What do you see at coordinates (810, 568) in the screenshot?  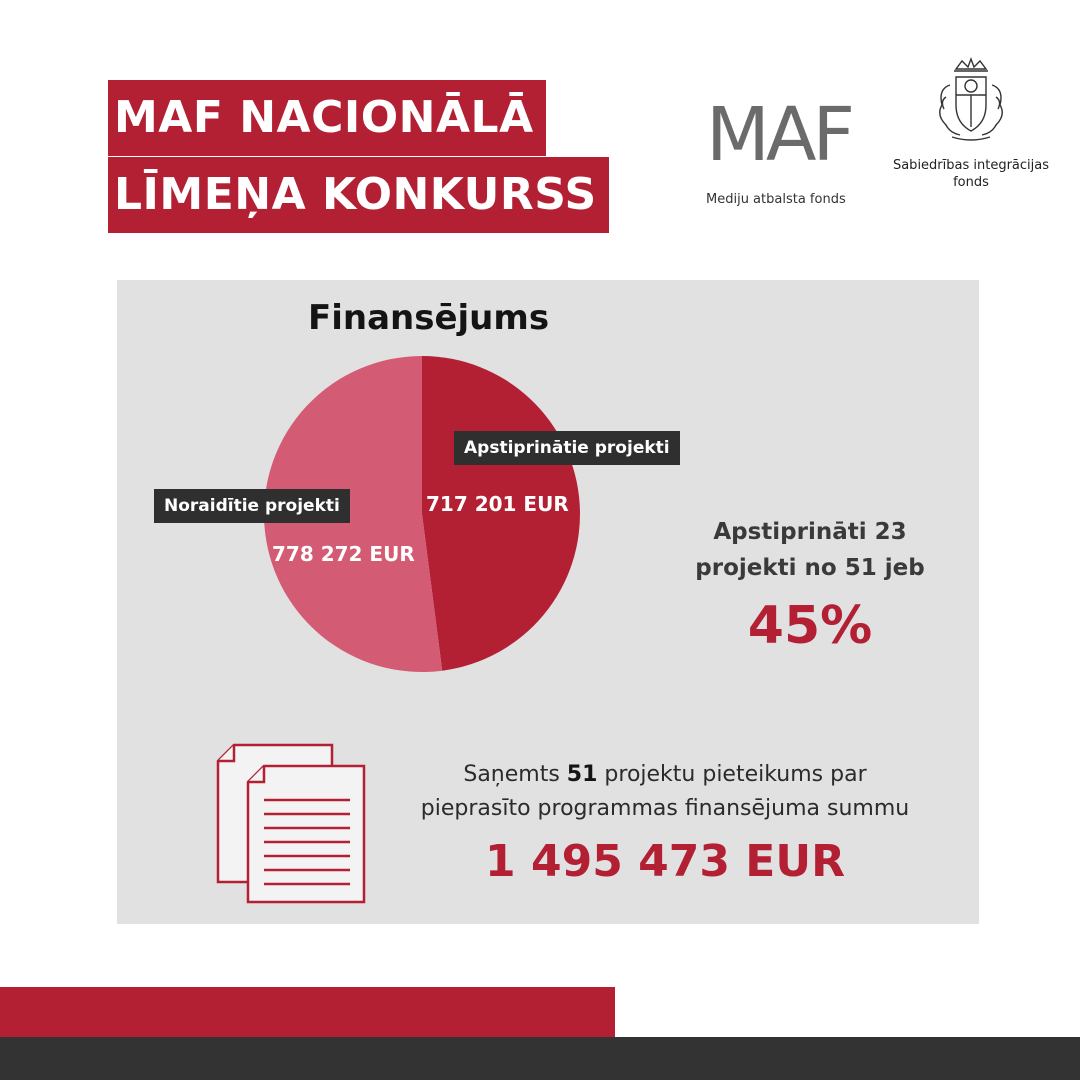 I see `approved-stat-line2: projekti no 51 jeb` at bounding box center [810, 568].